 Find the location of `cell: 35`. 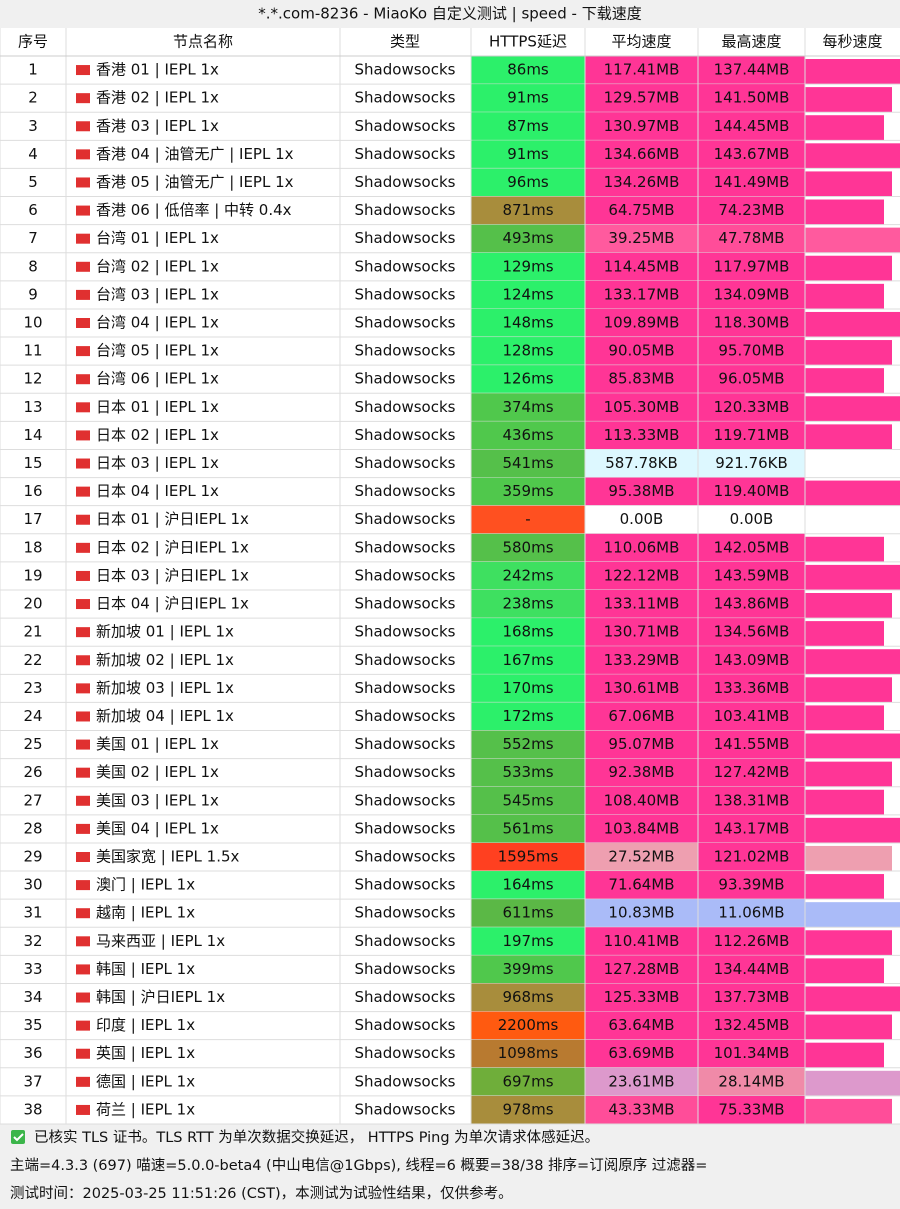

cell: 35 is located at coordinates (32, 1025).